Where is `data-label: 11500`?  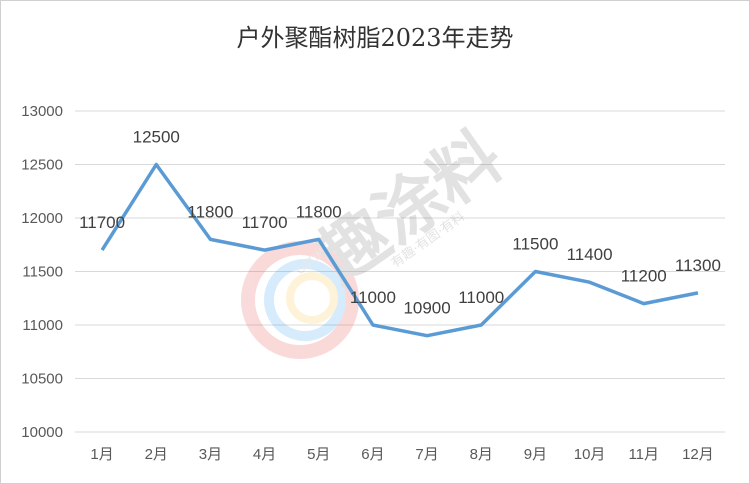 data-label: 11500 is located at coordinates (535, 244).